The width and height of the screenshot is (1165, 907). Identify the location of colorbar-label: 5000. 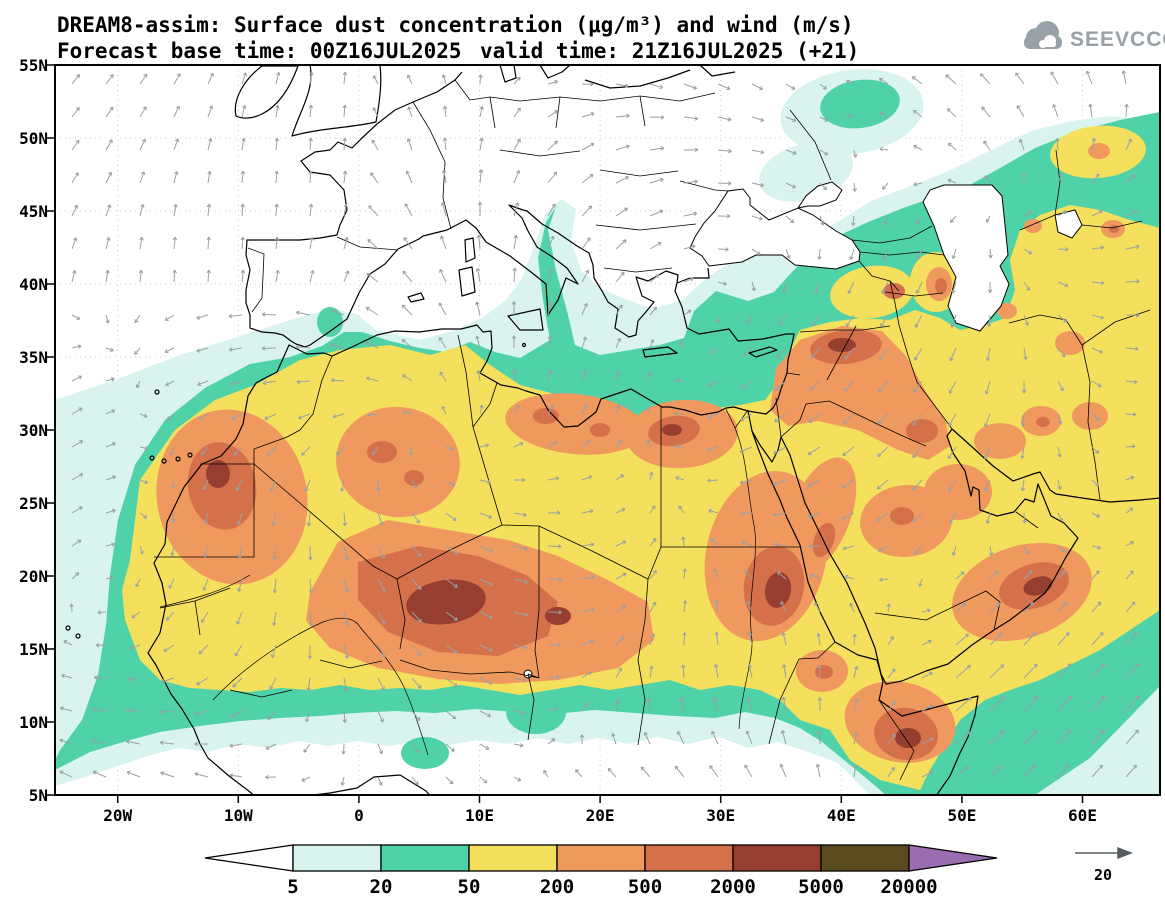
(821, 887).